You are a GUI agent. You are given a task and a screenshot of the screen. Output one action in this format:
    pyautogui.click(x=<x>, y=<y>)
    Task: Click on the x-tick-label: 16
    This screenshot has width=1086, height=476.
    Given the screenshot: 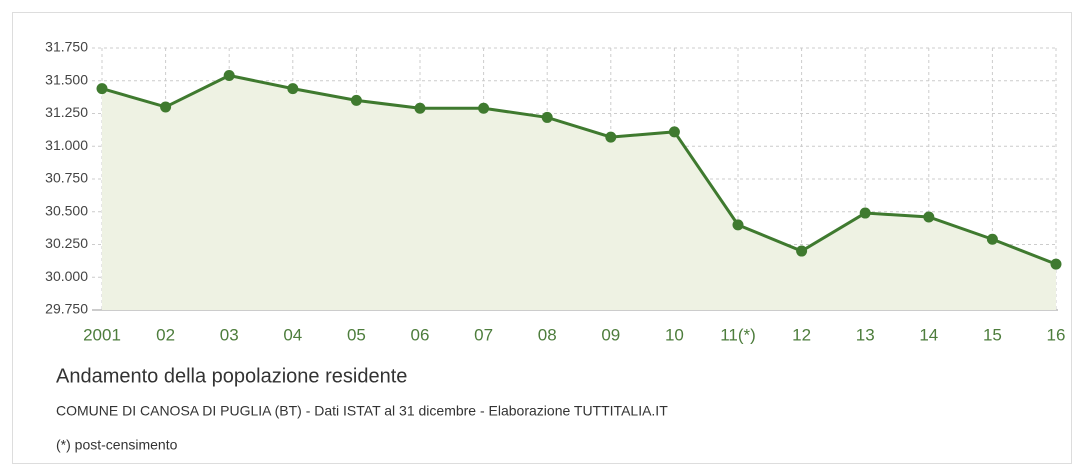 What is the action you would take?
    pyautogui.click(x=1056, y=334)
    